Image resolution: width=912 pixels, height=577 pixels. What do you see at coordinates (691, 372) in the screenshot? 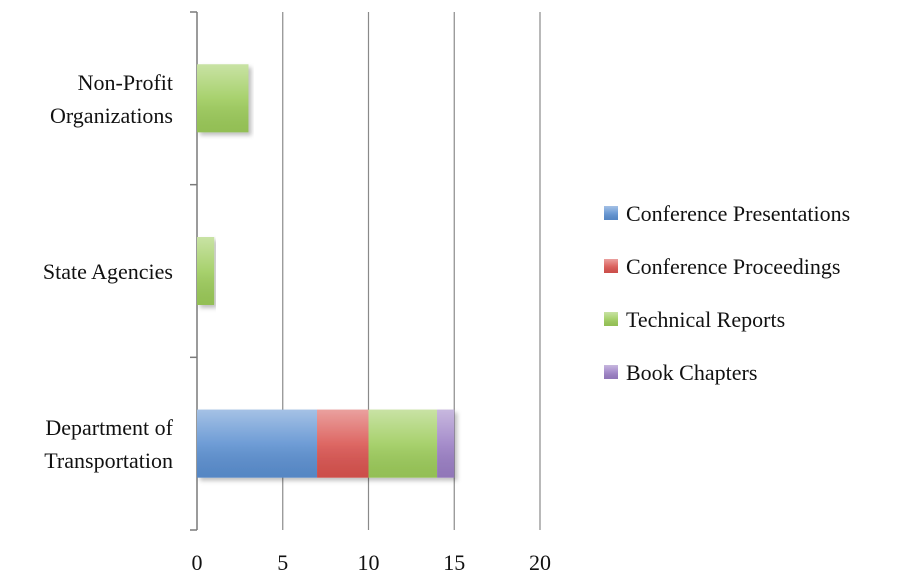
I see `legend-label: Book Chapters` at bounding box center [691, 372].